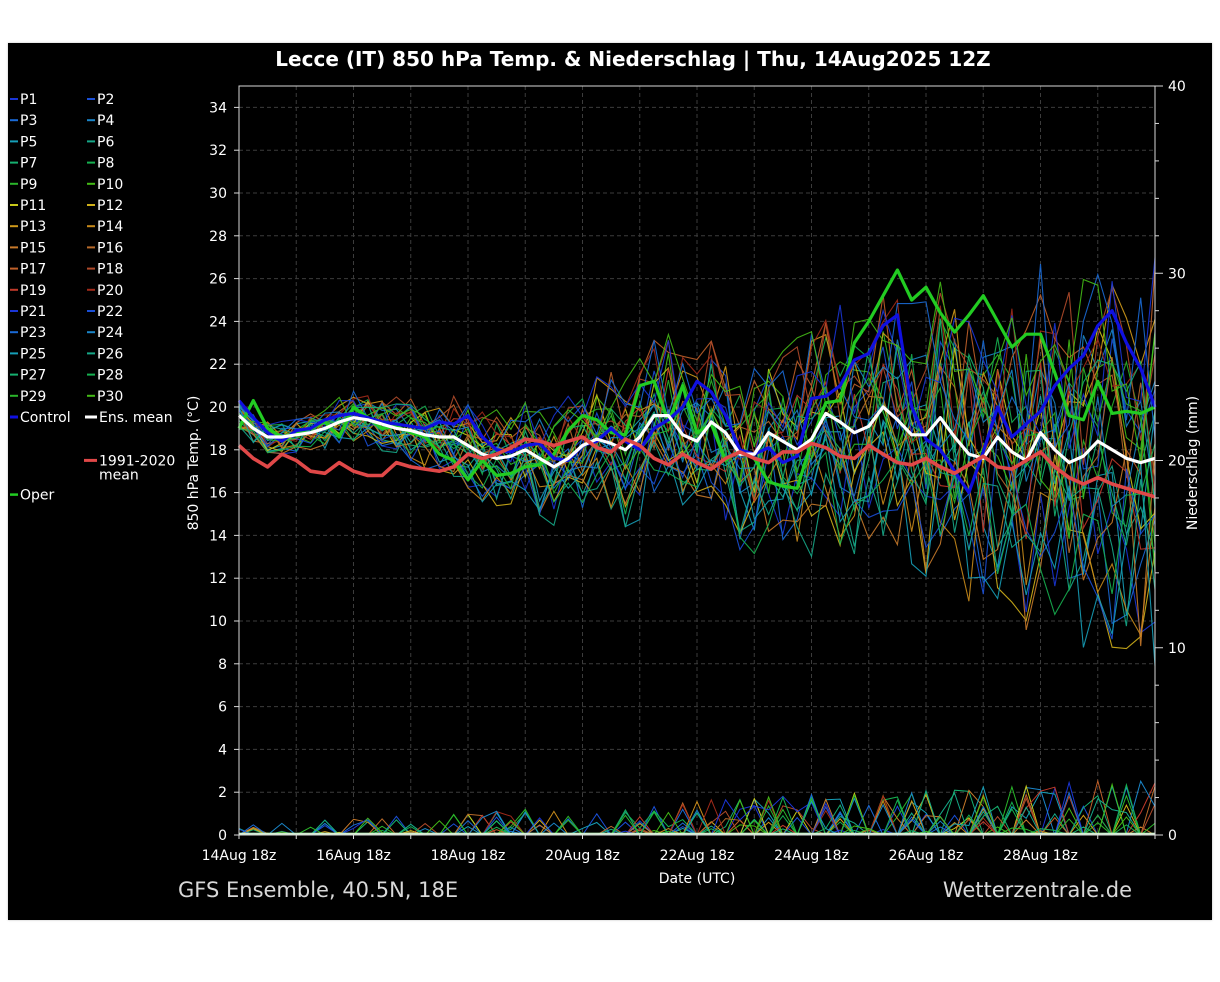  I want to click on legend-label: P28, so click(110, 376).